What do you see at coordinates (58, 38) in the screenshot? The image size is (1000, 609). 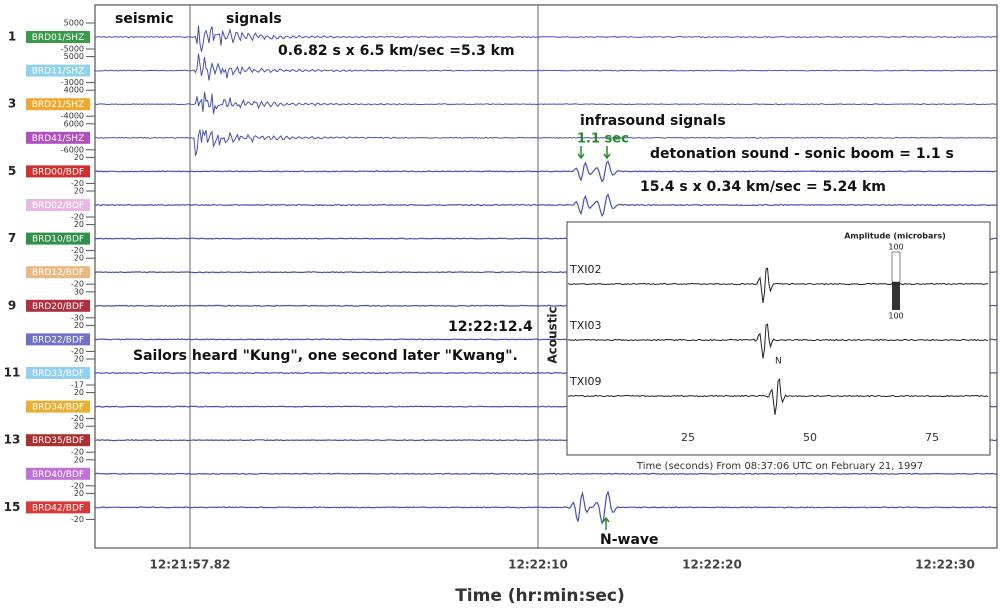 I see `channel-label: BRD01/SHZ` at bounding box center [58, 38].